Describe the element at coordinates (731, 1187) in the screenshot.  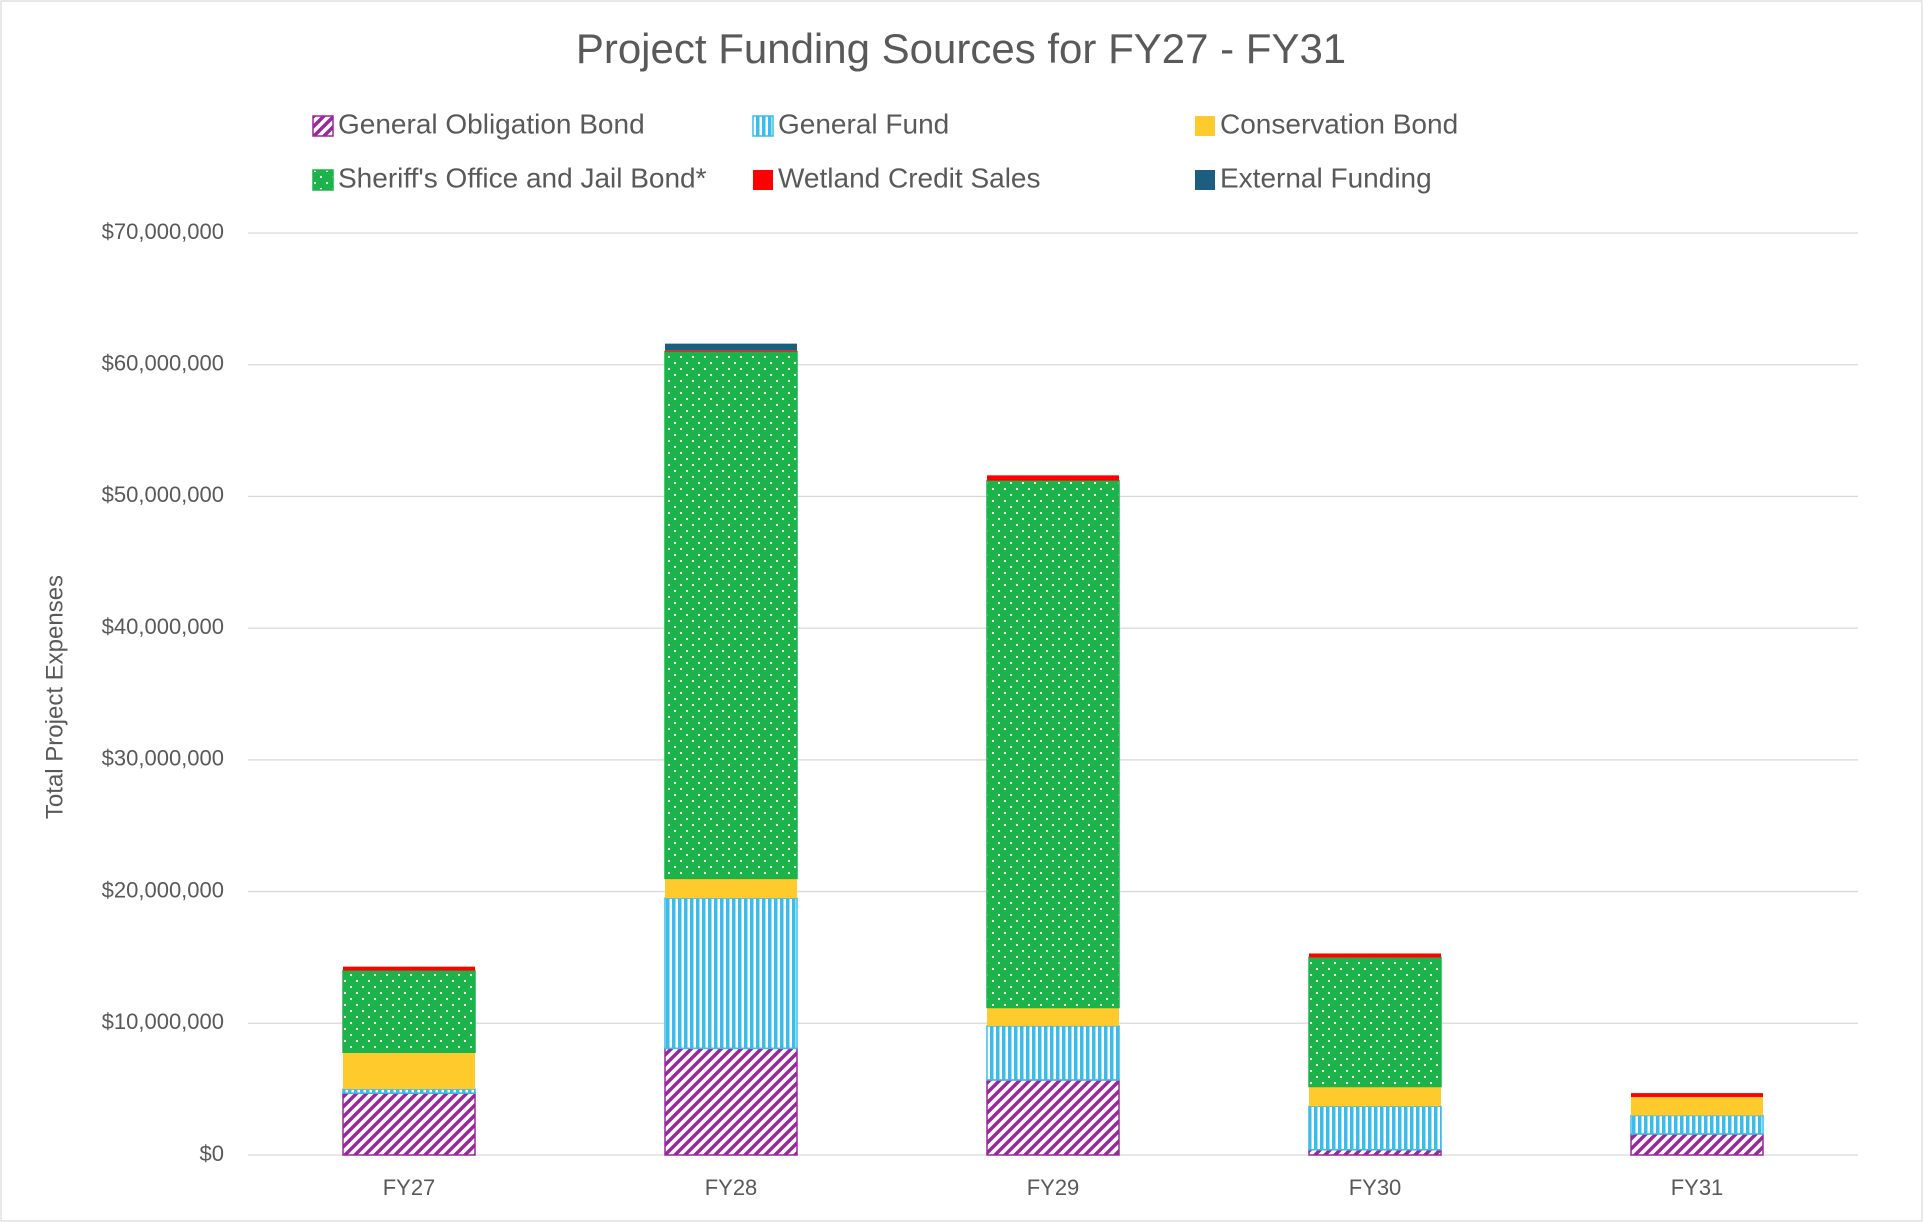
I see `x-tick-label: FY28` at that location.